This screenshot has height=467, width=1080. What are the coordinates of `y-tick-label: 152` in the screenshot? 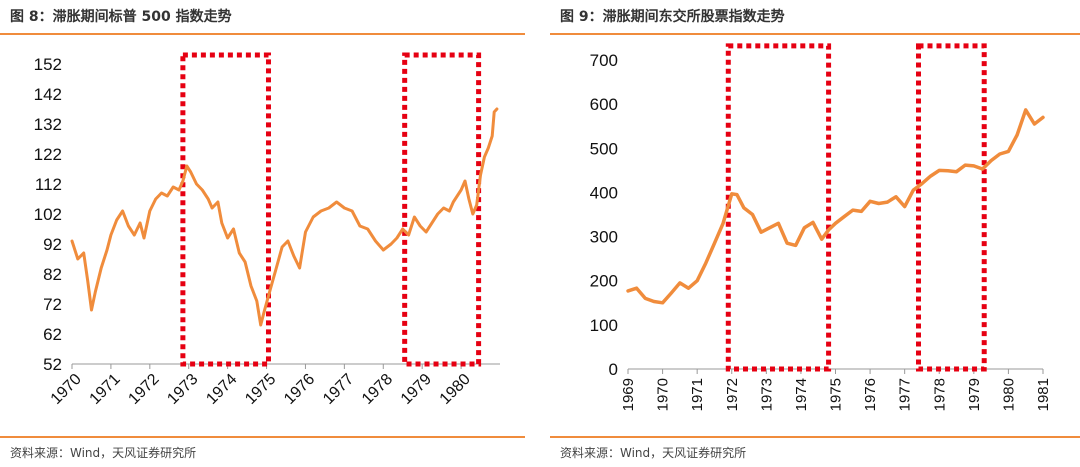 It's located at (48, 64).